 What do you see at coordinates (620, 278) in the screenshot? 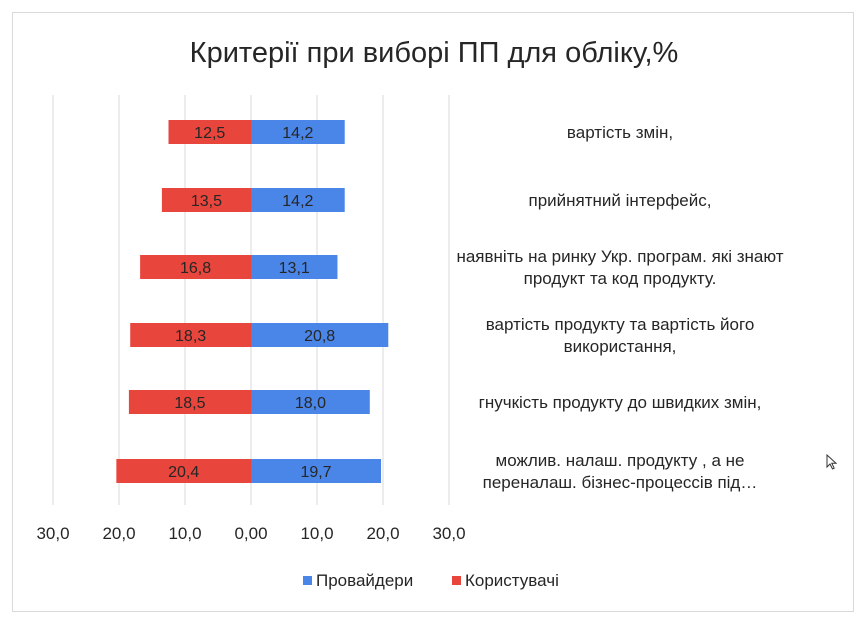
I see `category-label: продукт та код продукту.` at bounding box center [620, 278].